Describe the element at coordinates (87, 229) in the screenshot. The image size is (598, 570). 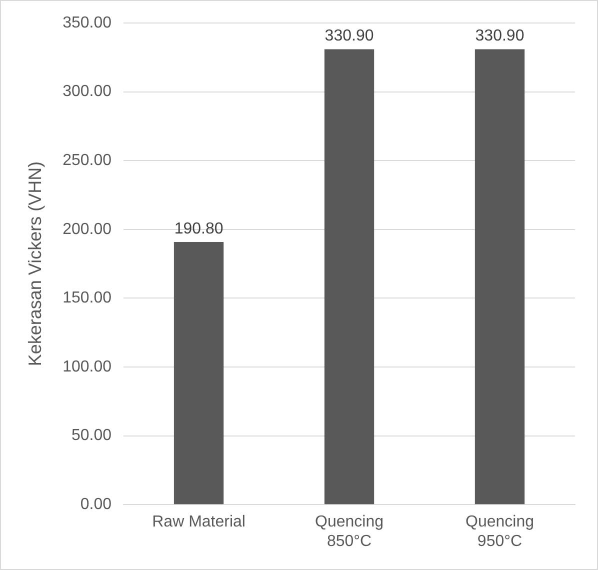
I see `y-tick-label: 200.00` at that location.